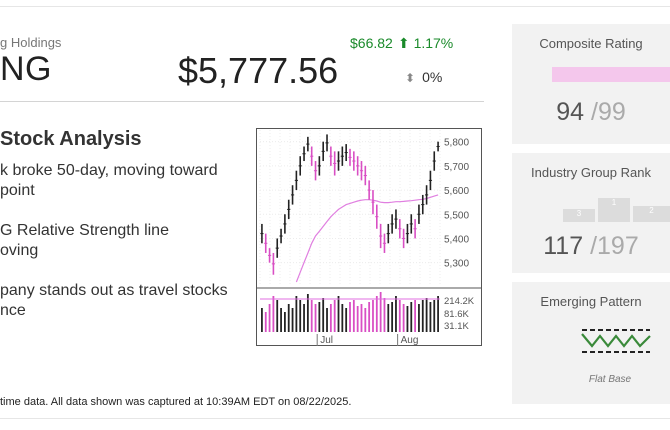  I want to click on x-tick-label: Jul, so click(326, 340).